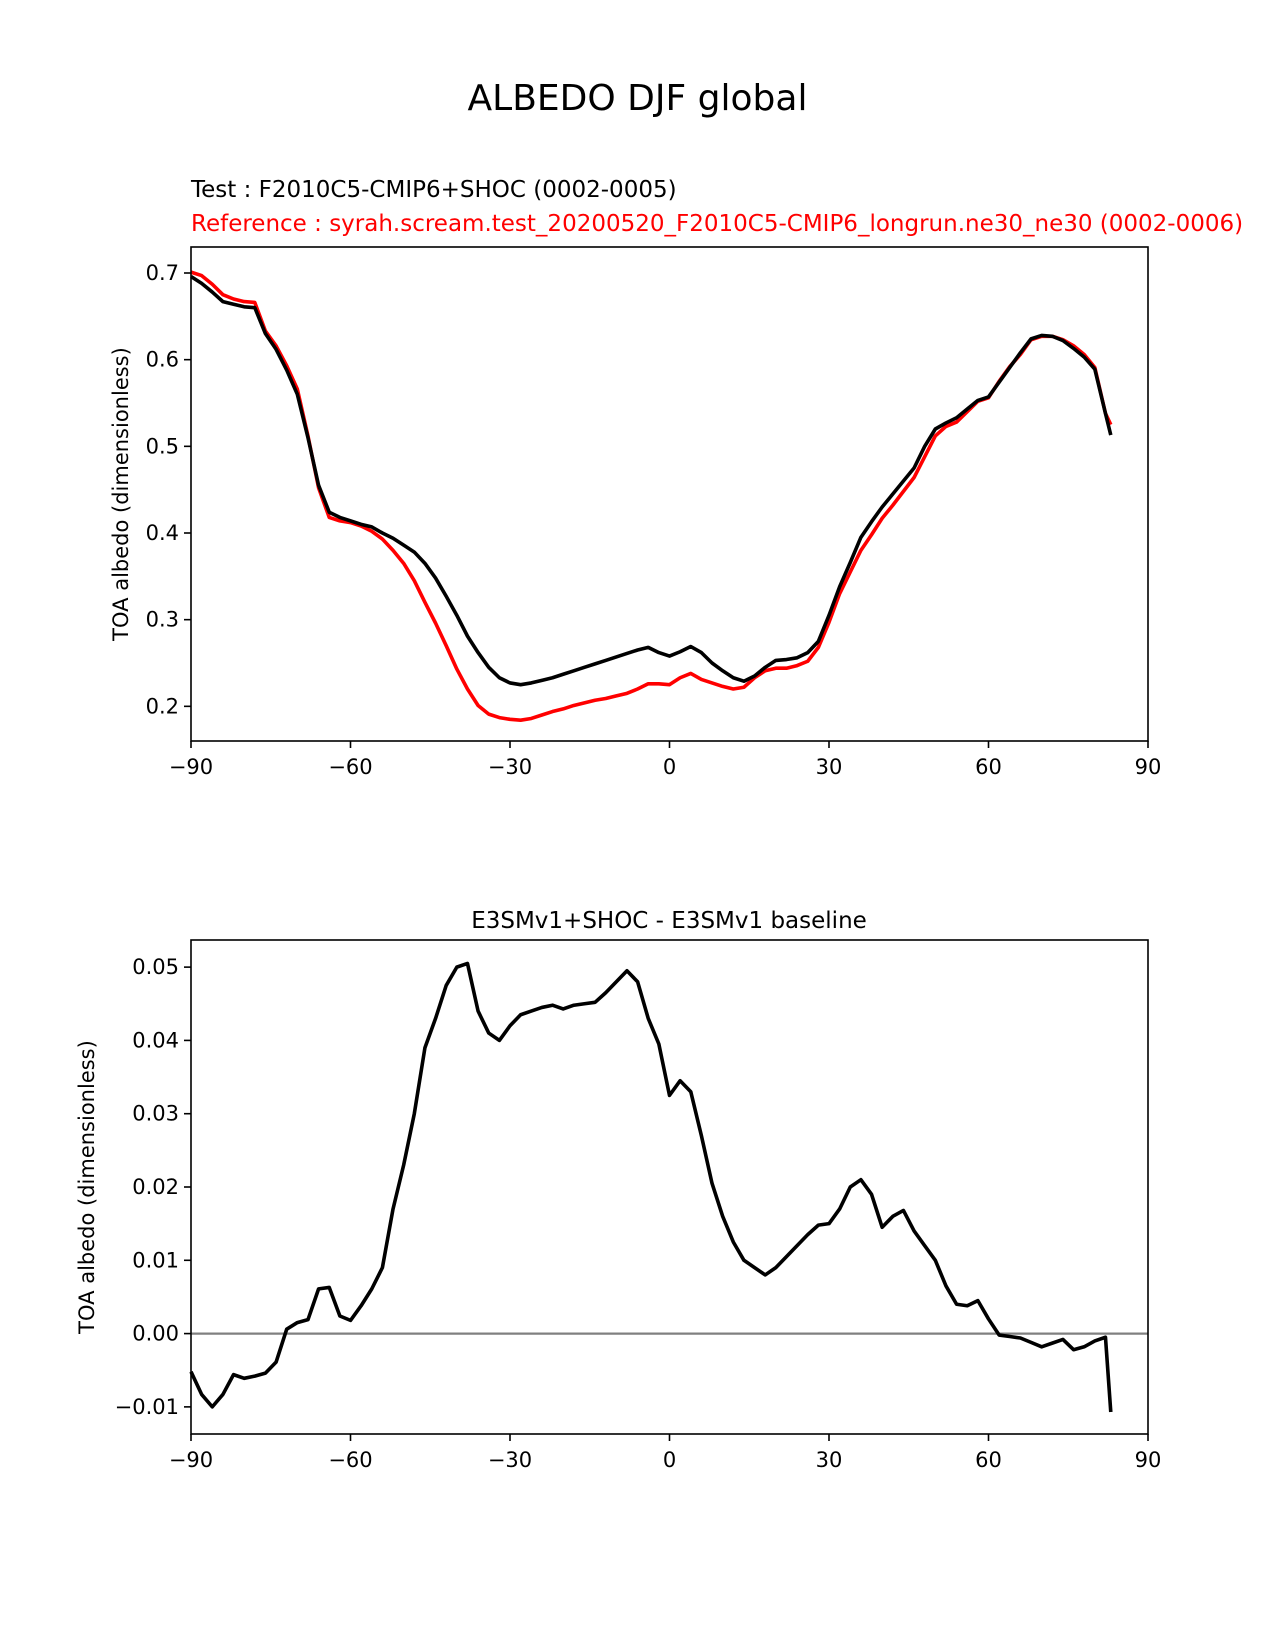  I want to click on top-x-tick-label: −30, so click(510, 767).